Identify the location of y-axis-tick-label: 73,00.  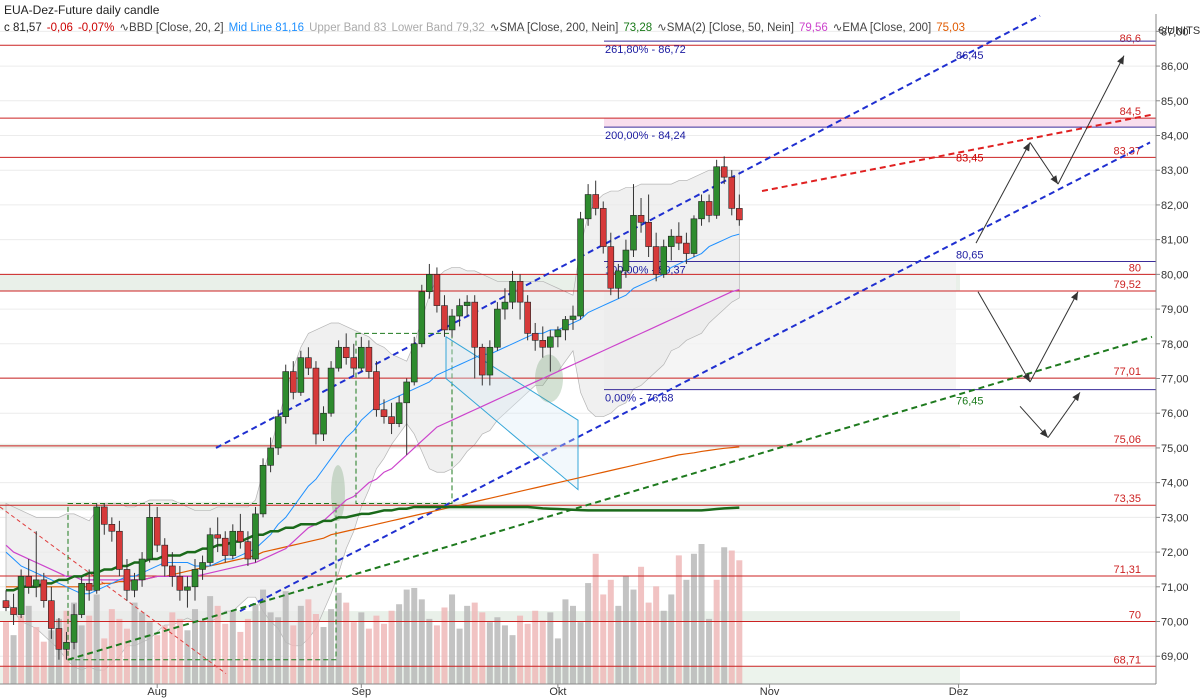
(1175, 518).